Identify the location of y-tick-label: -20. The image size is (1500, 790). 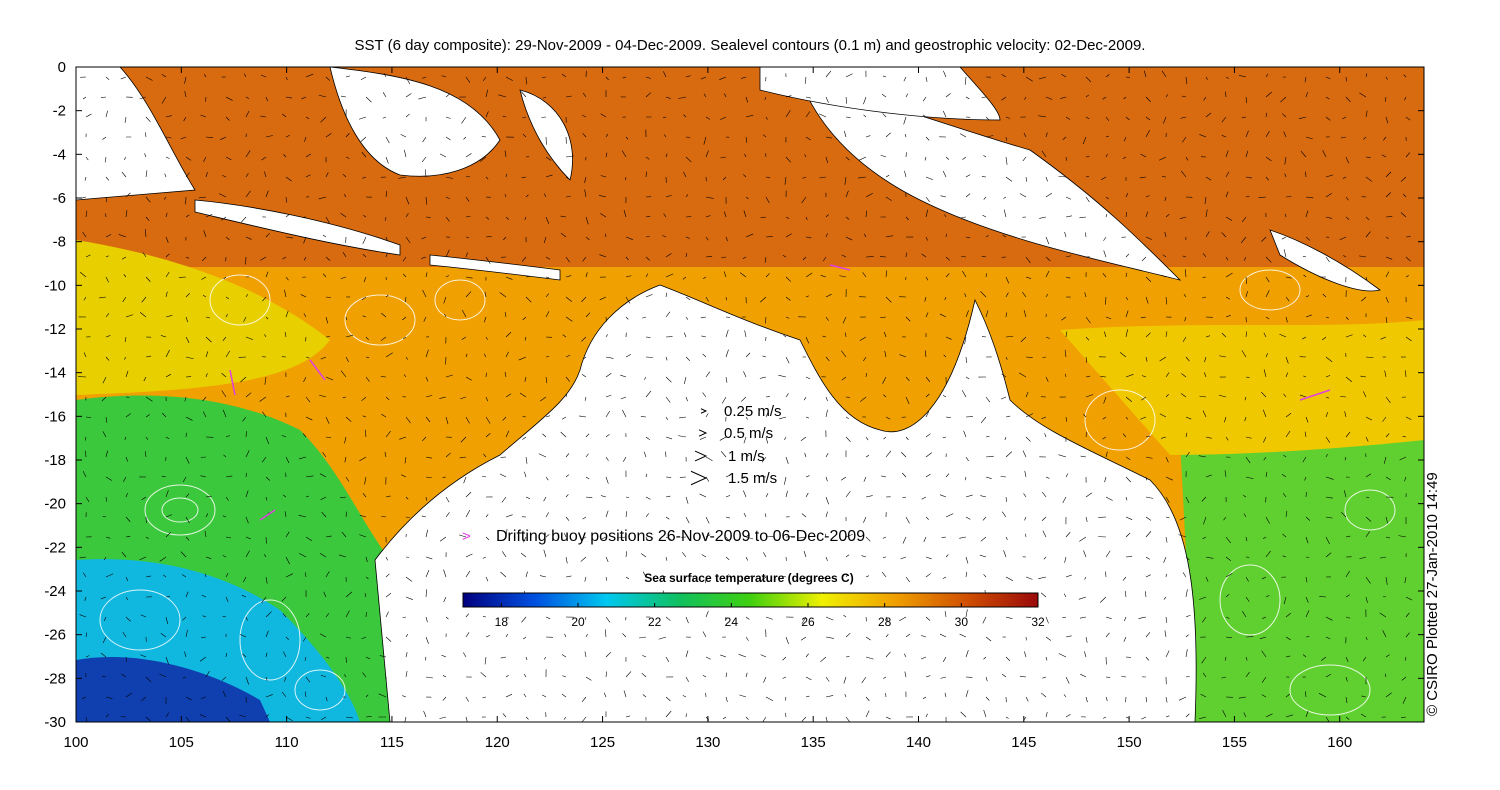
(55, 504).